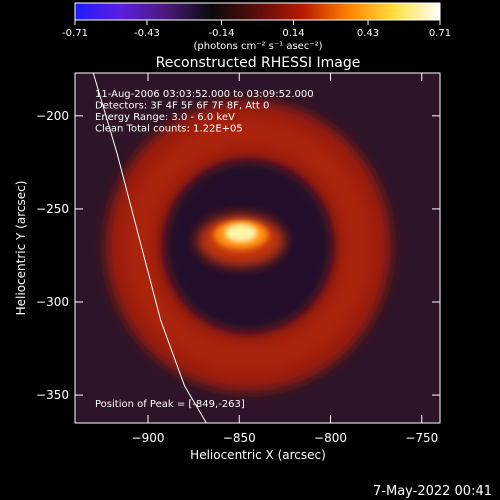 This screenshot has height=500, width=500. I want to click on colorbar-tick-label: -0.43, so click(147, 33).